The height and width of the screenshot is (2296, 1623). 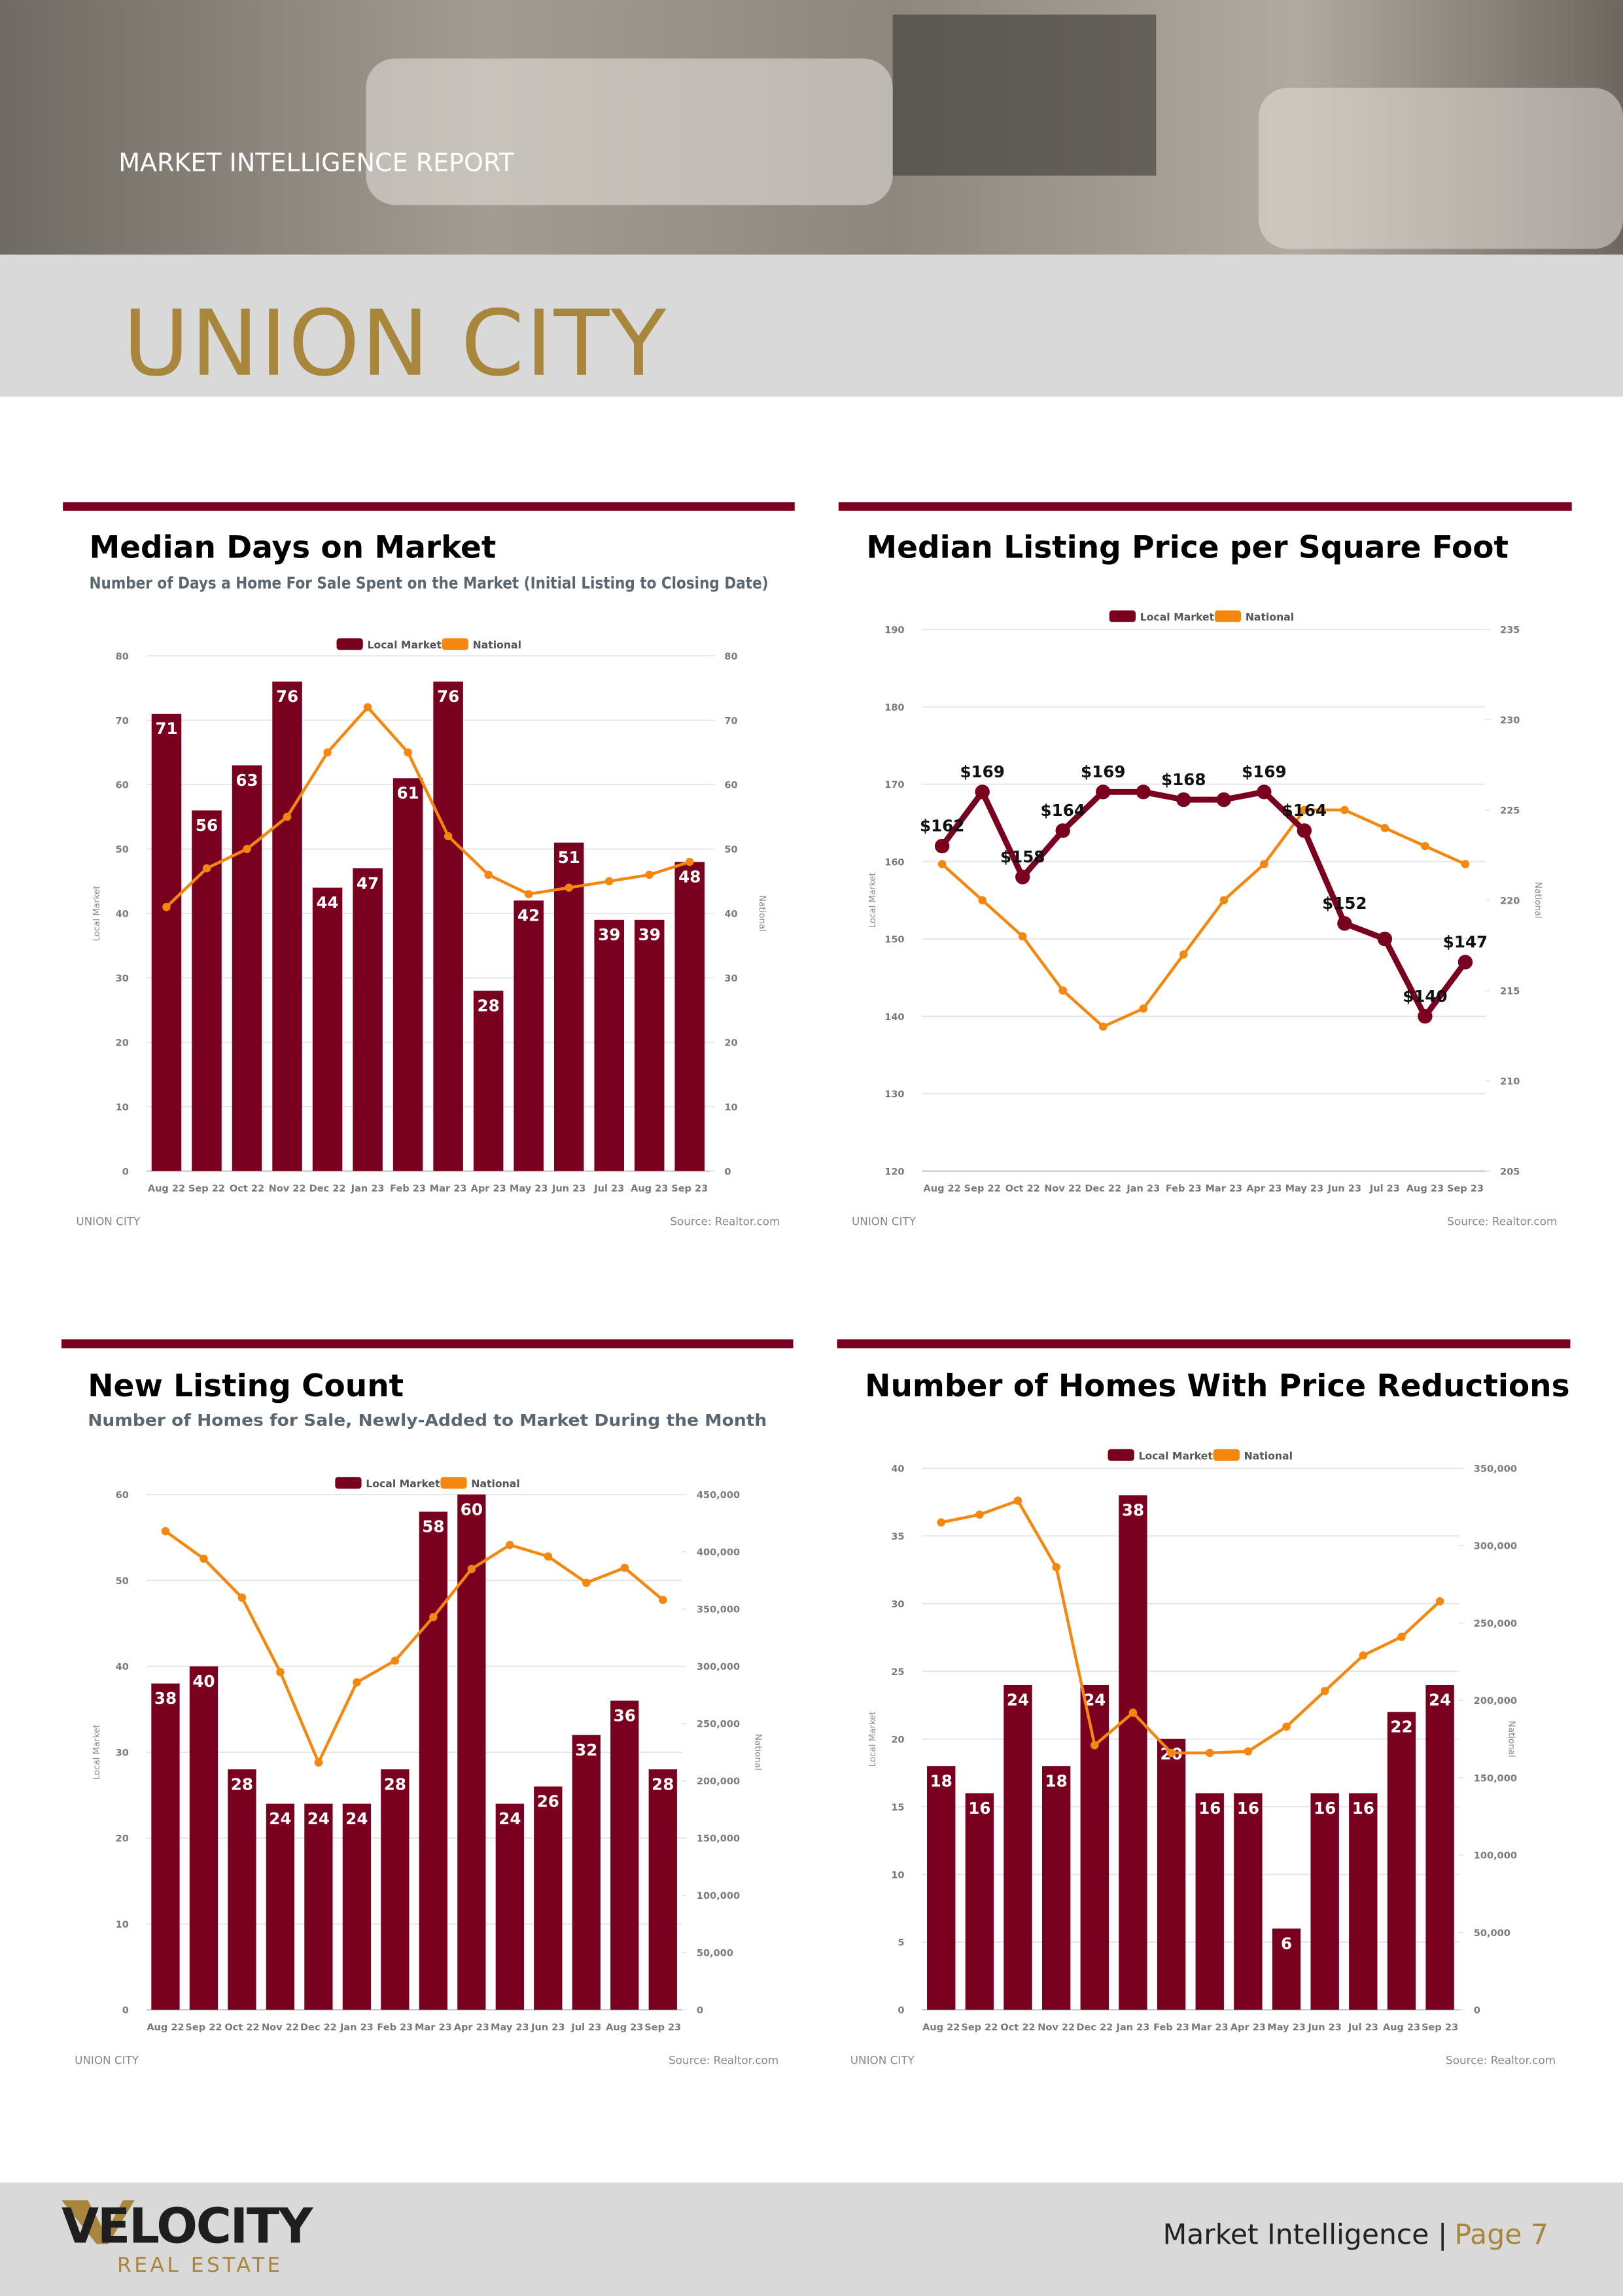 I want to click on bar-value-label: 76, so click(x=287, y=696).